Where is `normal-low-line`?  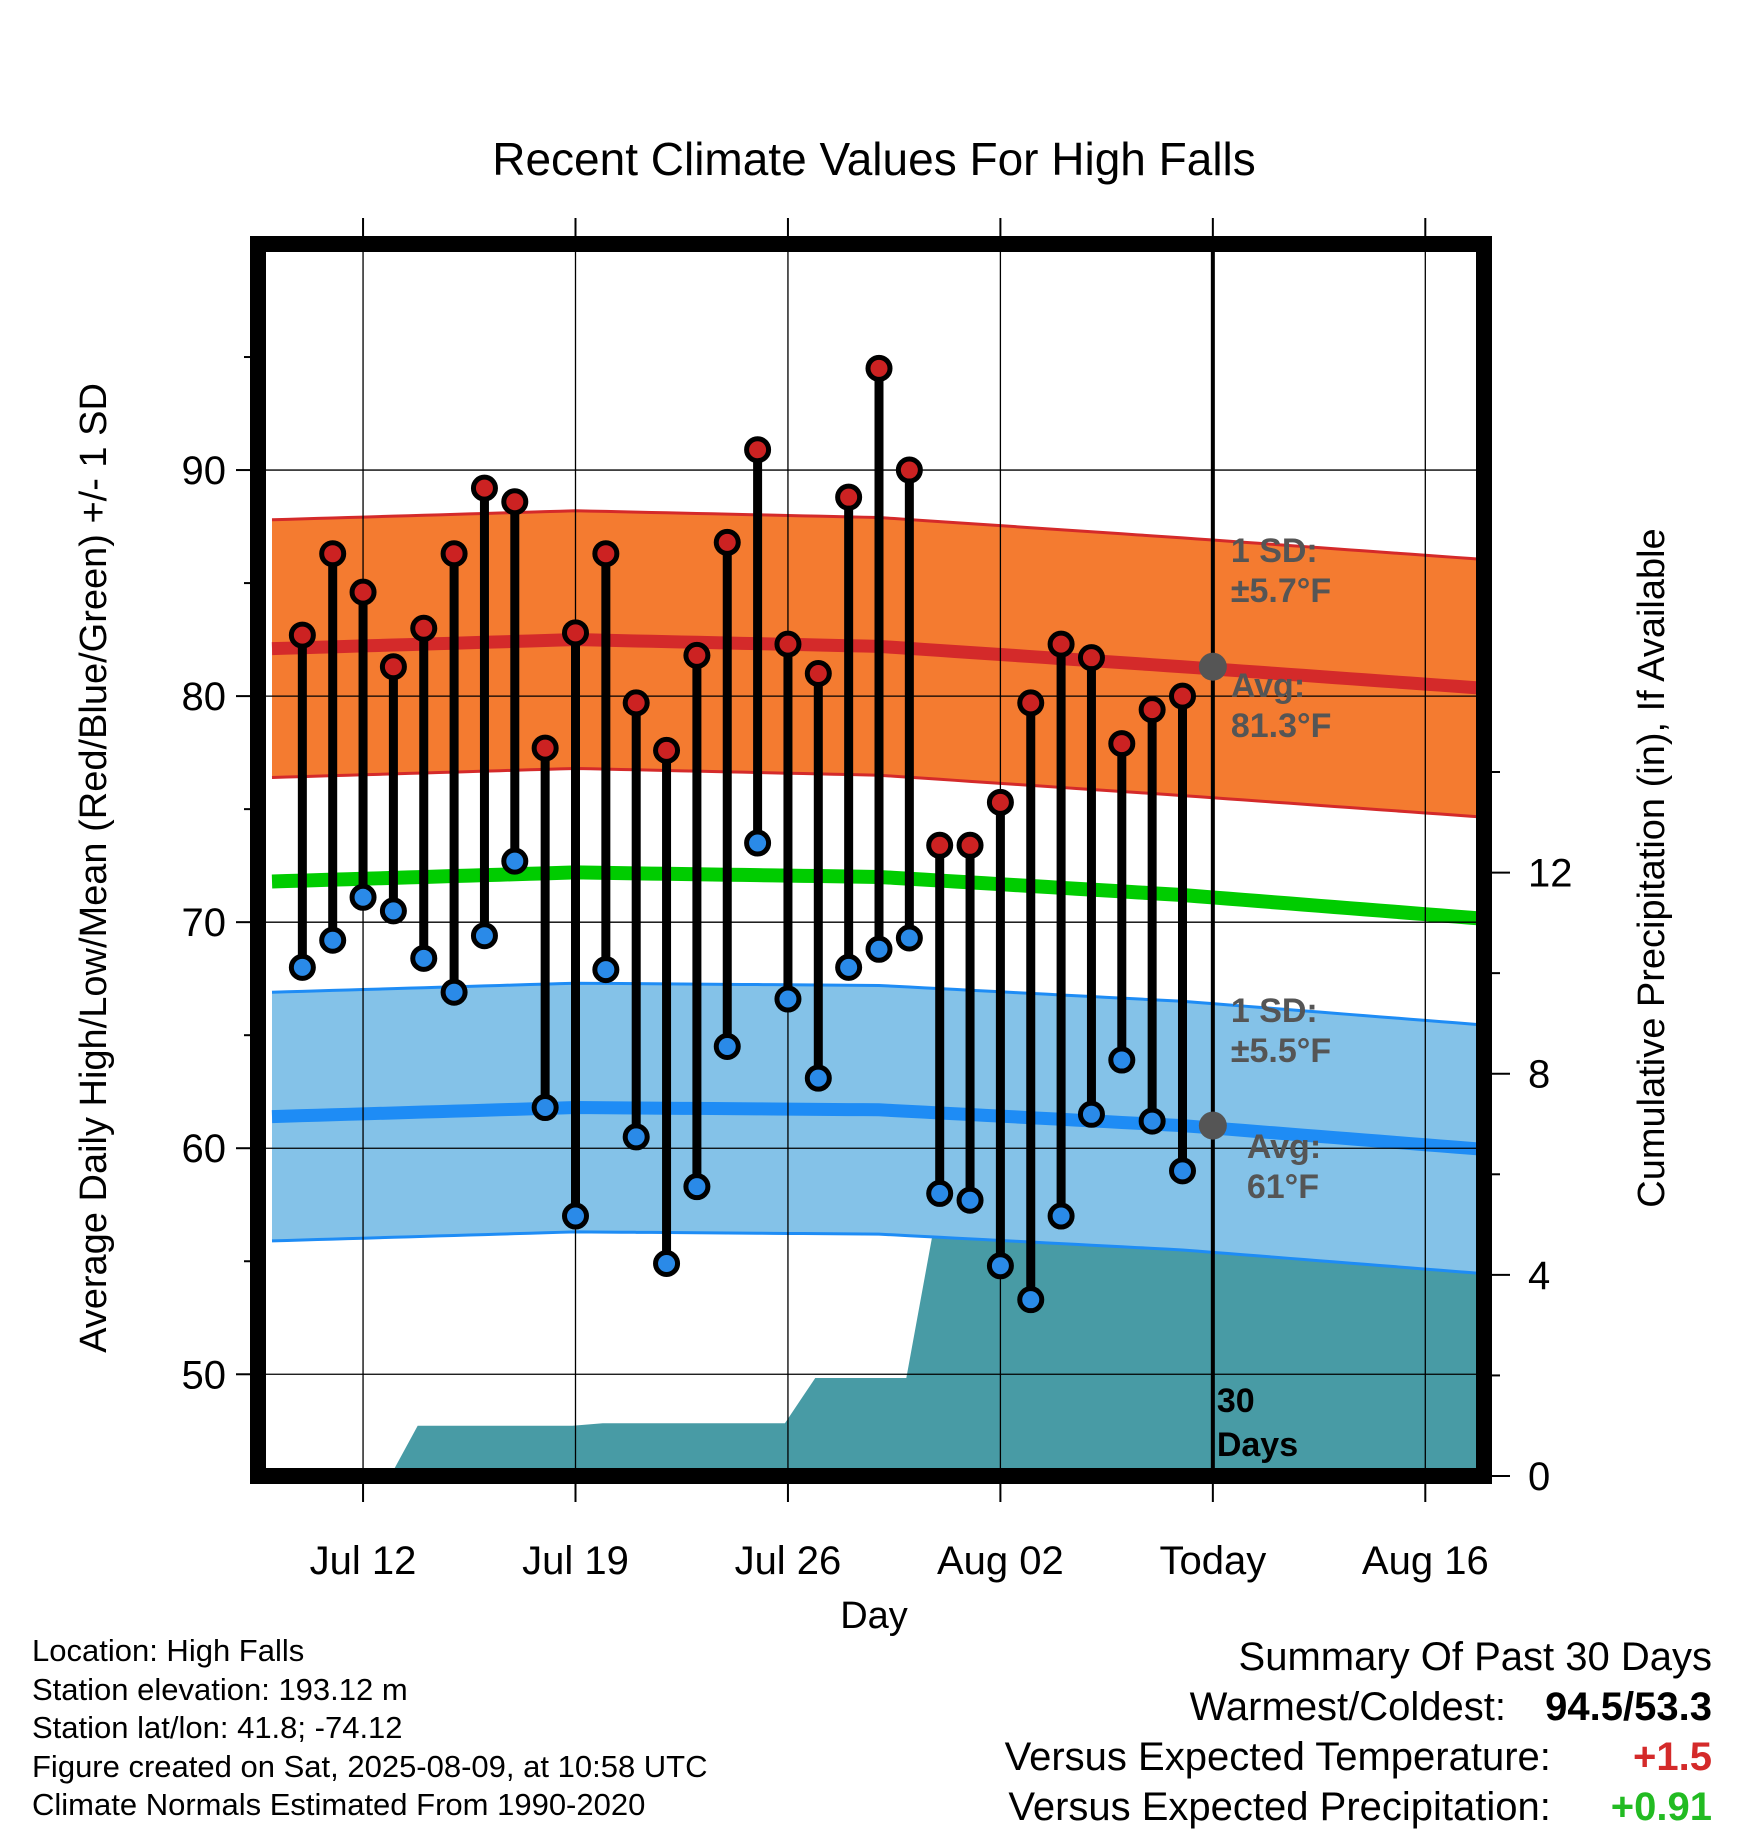 normal-low-line is located at coordinates (877, 1128).